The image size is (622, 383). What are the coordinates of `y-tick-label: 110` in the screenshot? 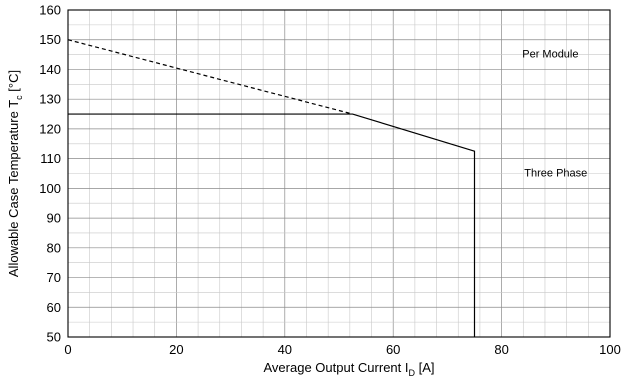 It's located at (50, 158).